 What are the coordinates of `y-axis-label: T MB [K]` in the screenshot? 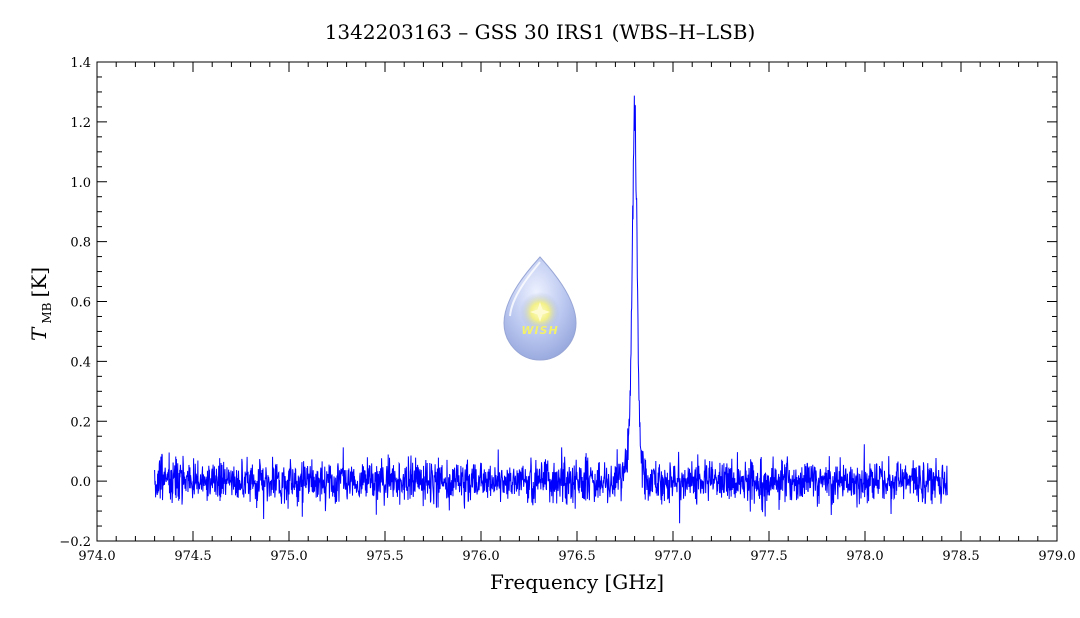 It's located at (40, 304).